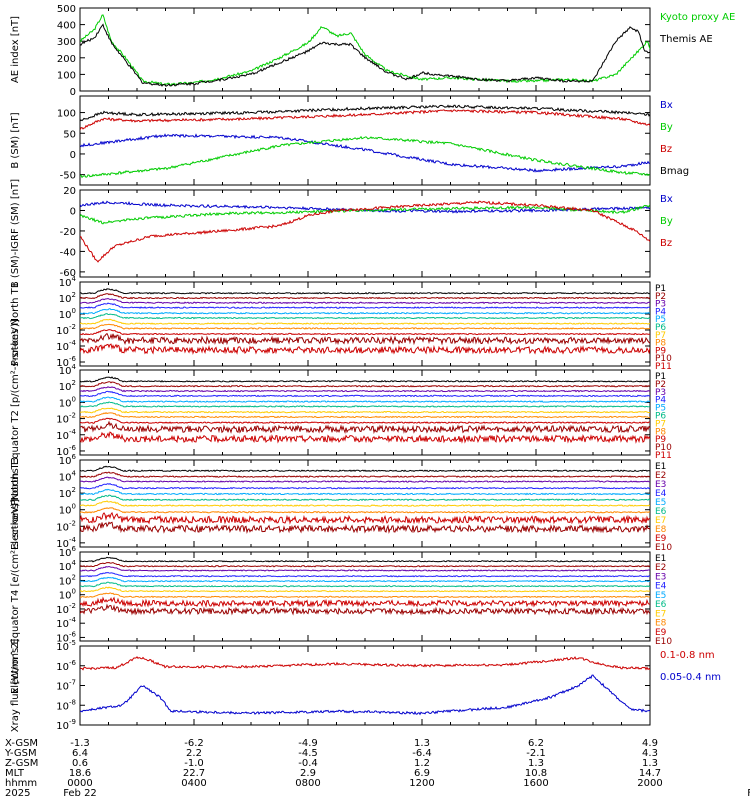 The width and height of the screenshot is (750, 800). I want to click on y-tick-label: 0, so click(73, 155).